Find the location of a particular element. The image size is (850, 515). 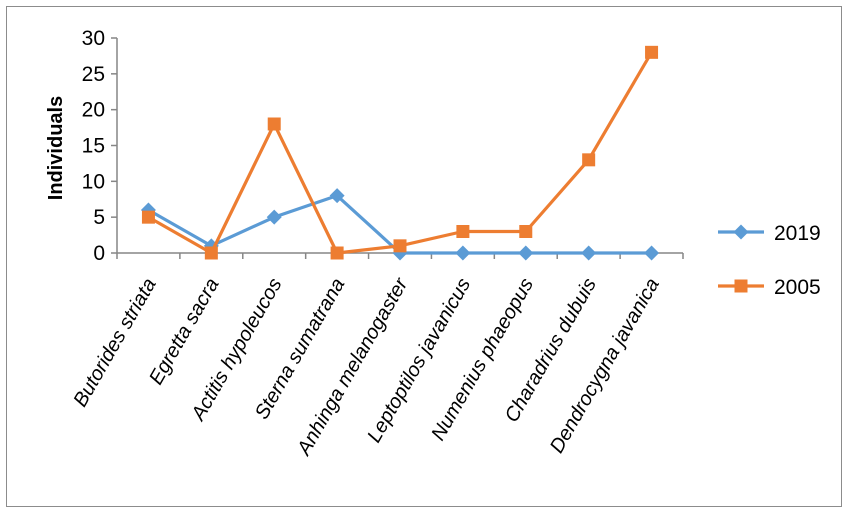

y-axis-title: Individuals is located at coordinates (56, 148).